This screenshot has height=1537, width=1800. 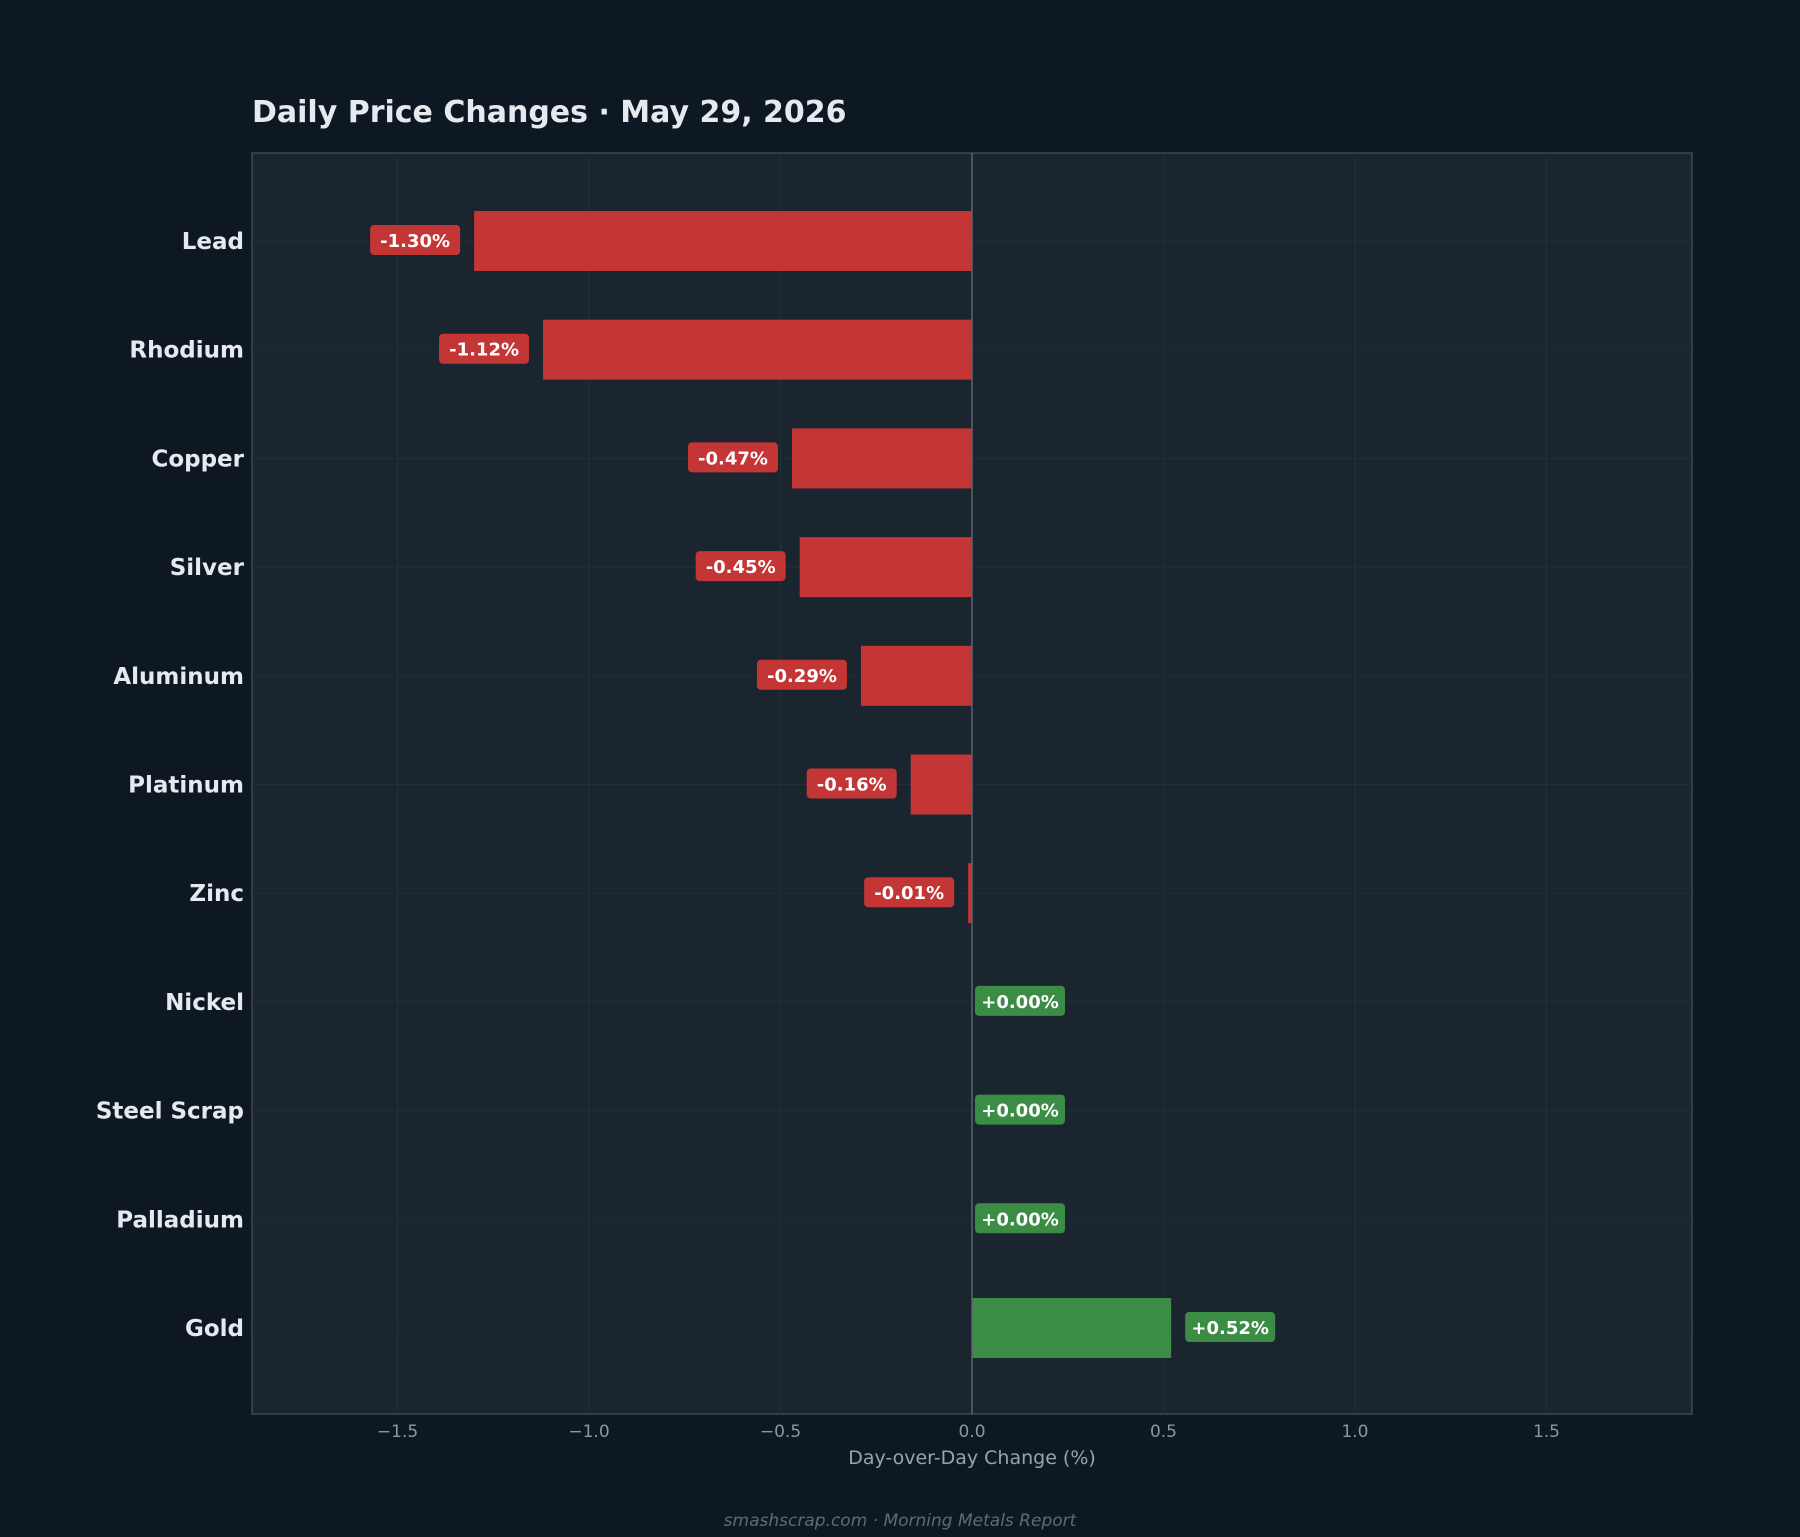 I want to click on chart-title: Daily Price Changes · May 29, 2026, so click(x=549, y=112).